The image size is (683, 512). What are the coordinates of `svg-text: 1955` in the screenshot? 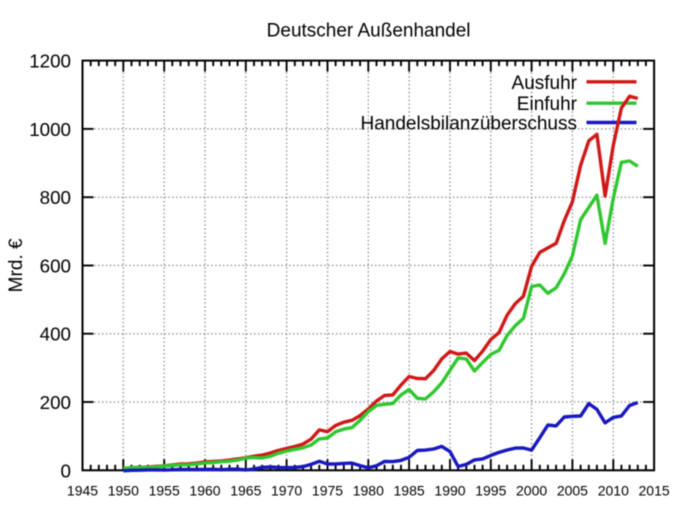 It's located at (164, 490).